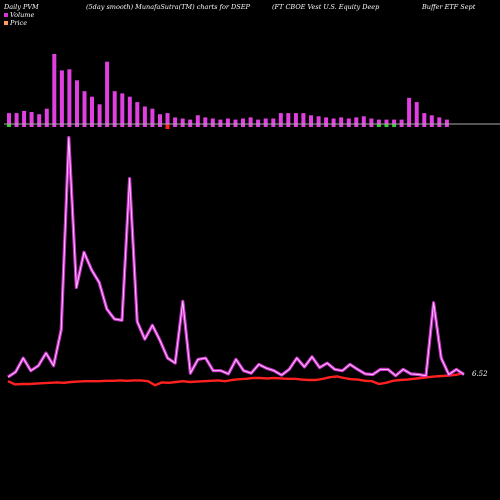 The height and width of the screenshot is (500, 500). I want to click on price-line, so click(235, 379).